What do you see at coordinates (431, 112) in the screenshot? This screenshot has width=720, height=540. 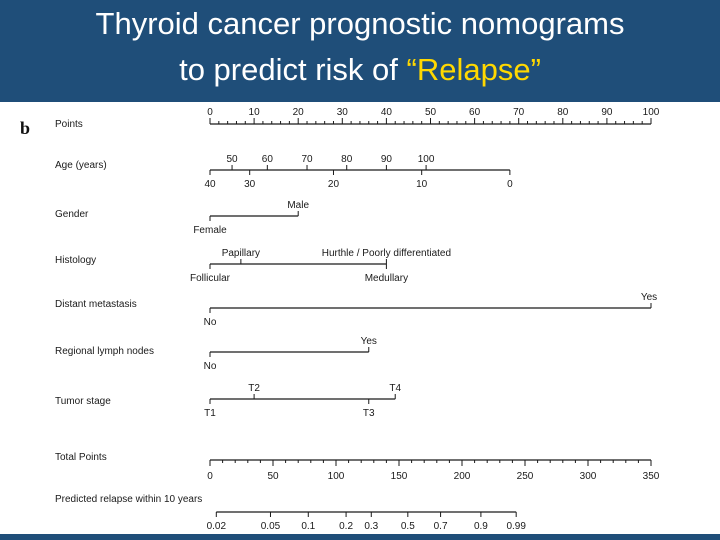 I see `points-tick-label: 50` at bounding box center [431, 112].